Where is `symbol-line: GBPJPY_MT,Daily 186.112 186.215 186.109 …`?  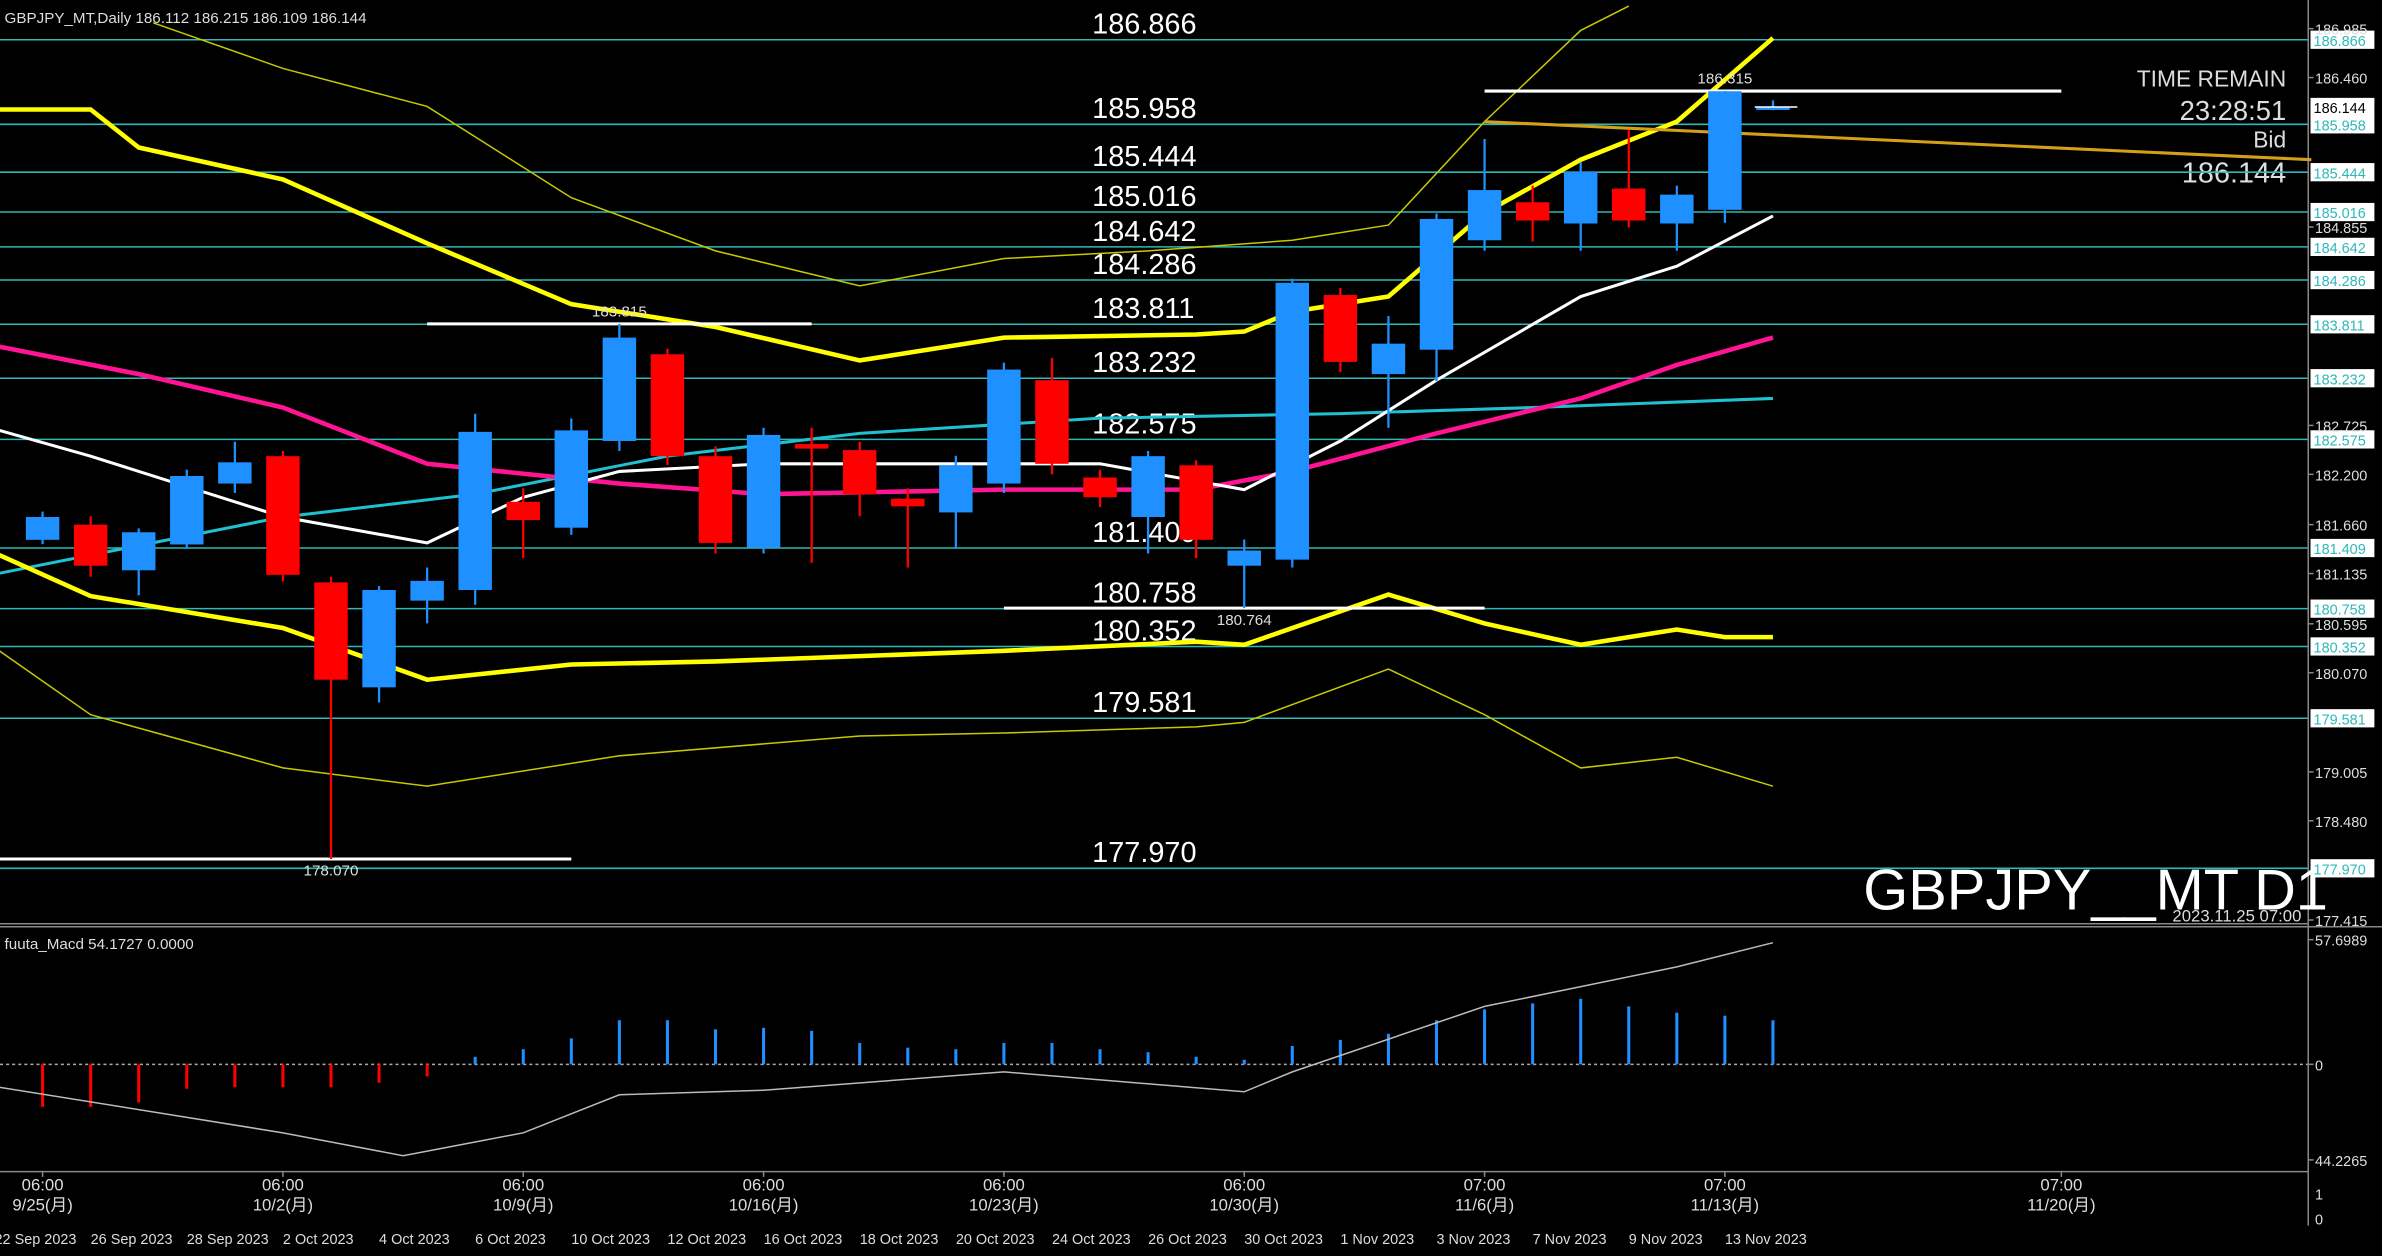 symbol-line: GBPJPY_MT,Daily 186.112 186.215 186.109 … is located at coordinates (186, 18).